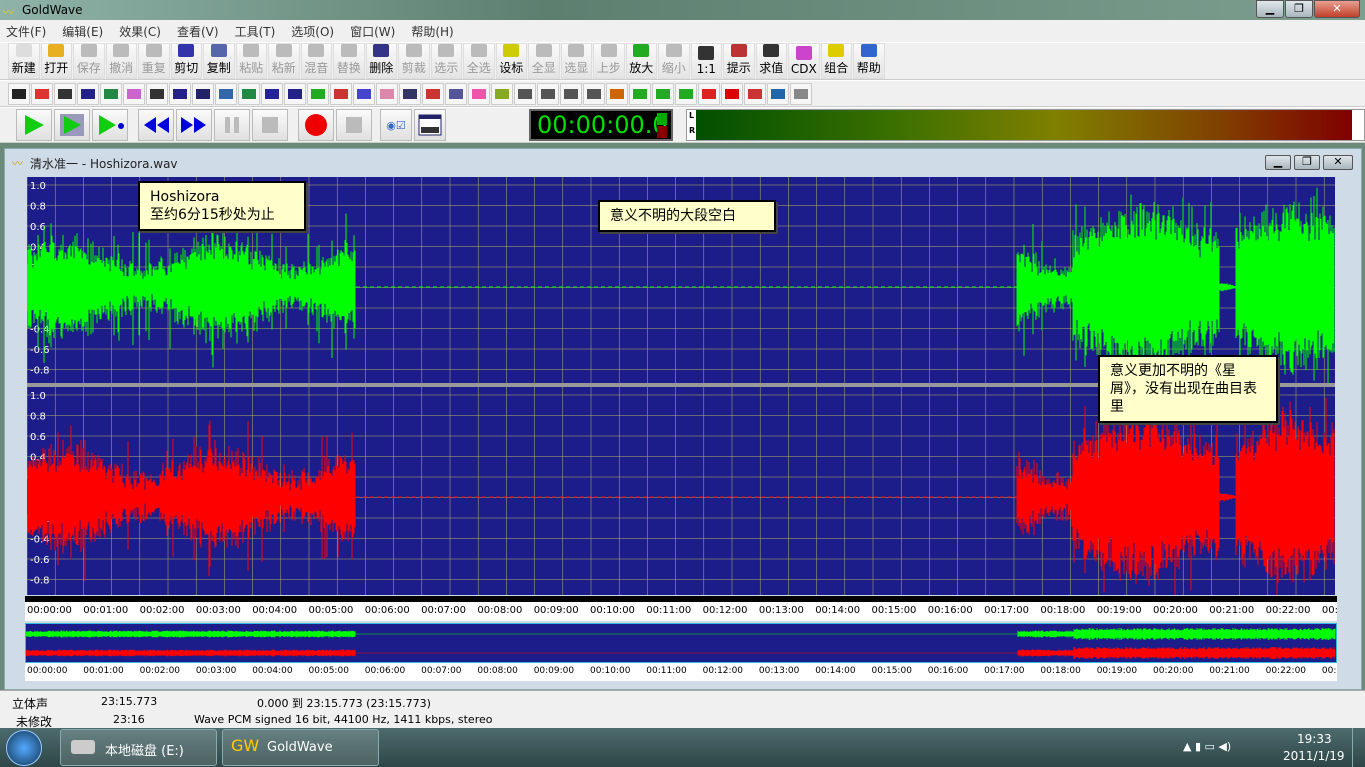  What do you see at coordinates (194, 125) in the screenshot?
I see `fast-forward-button` at bounding box center [194, 125].